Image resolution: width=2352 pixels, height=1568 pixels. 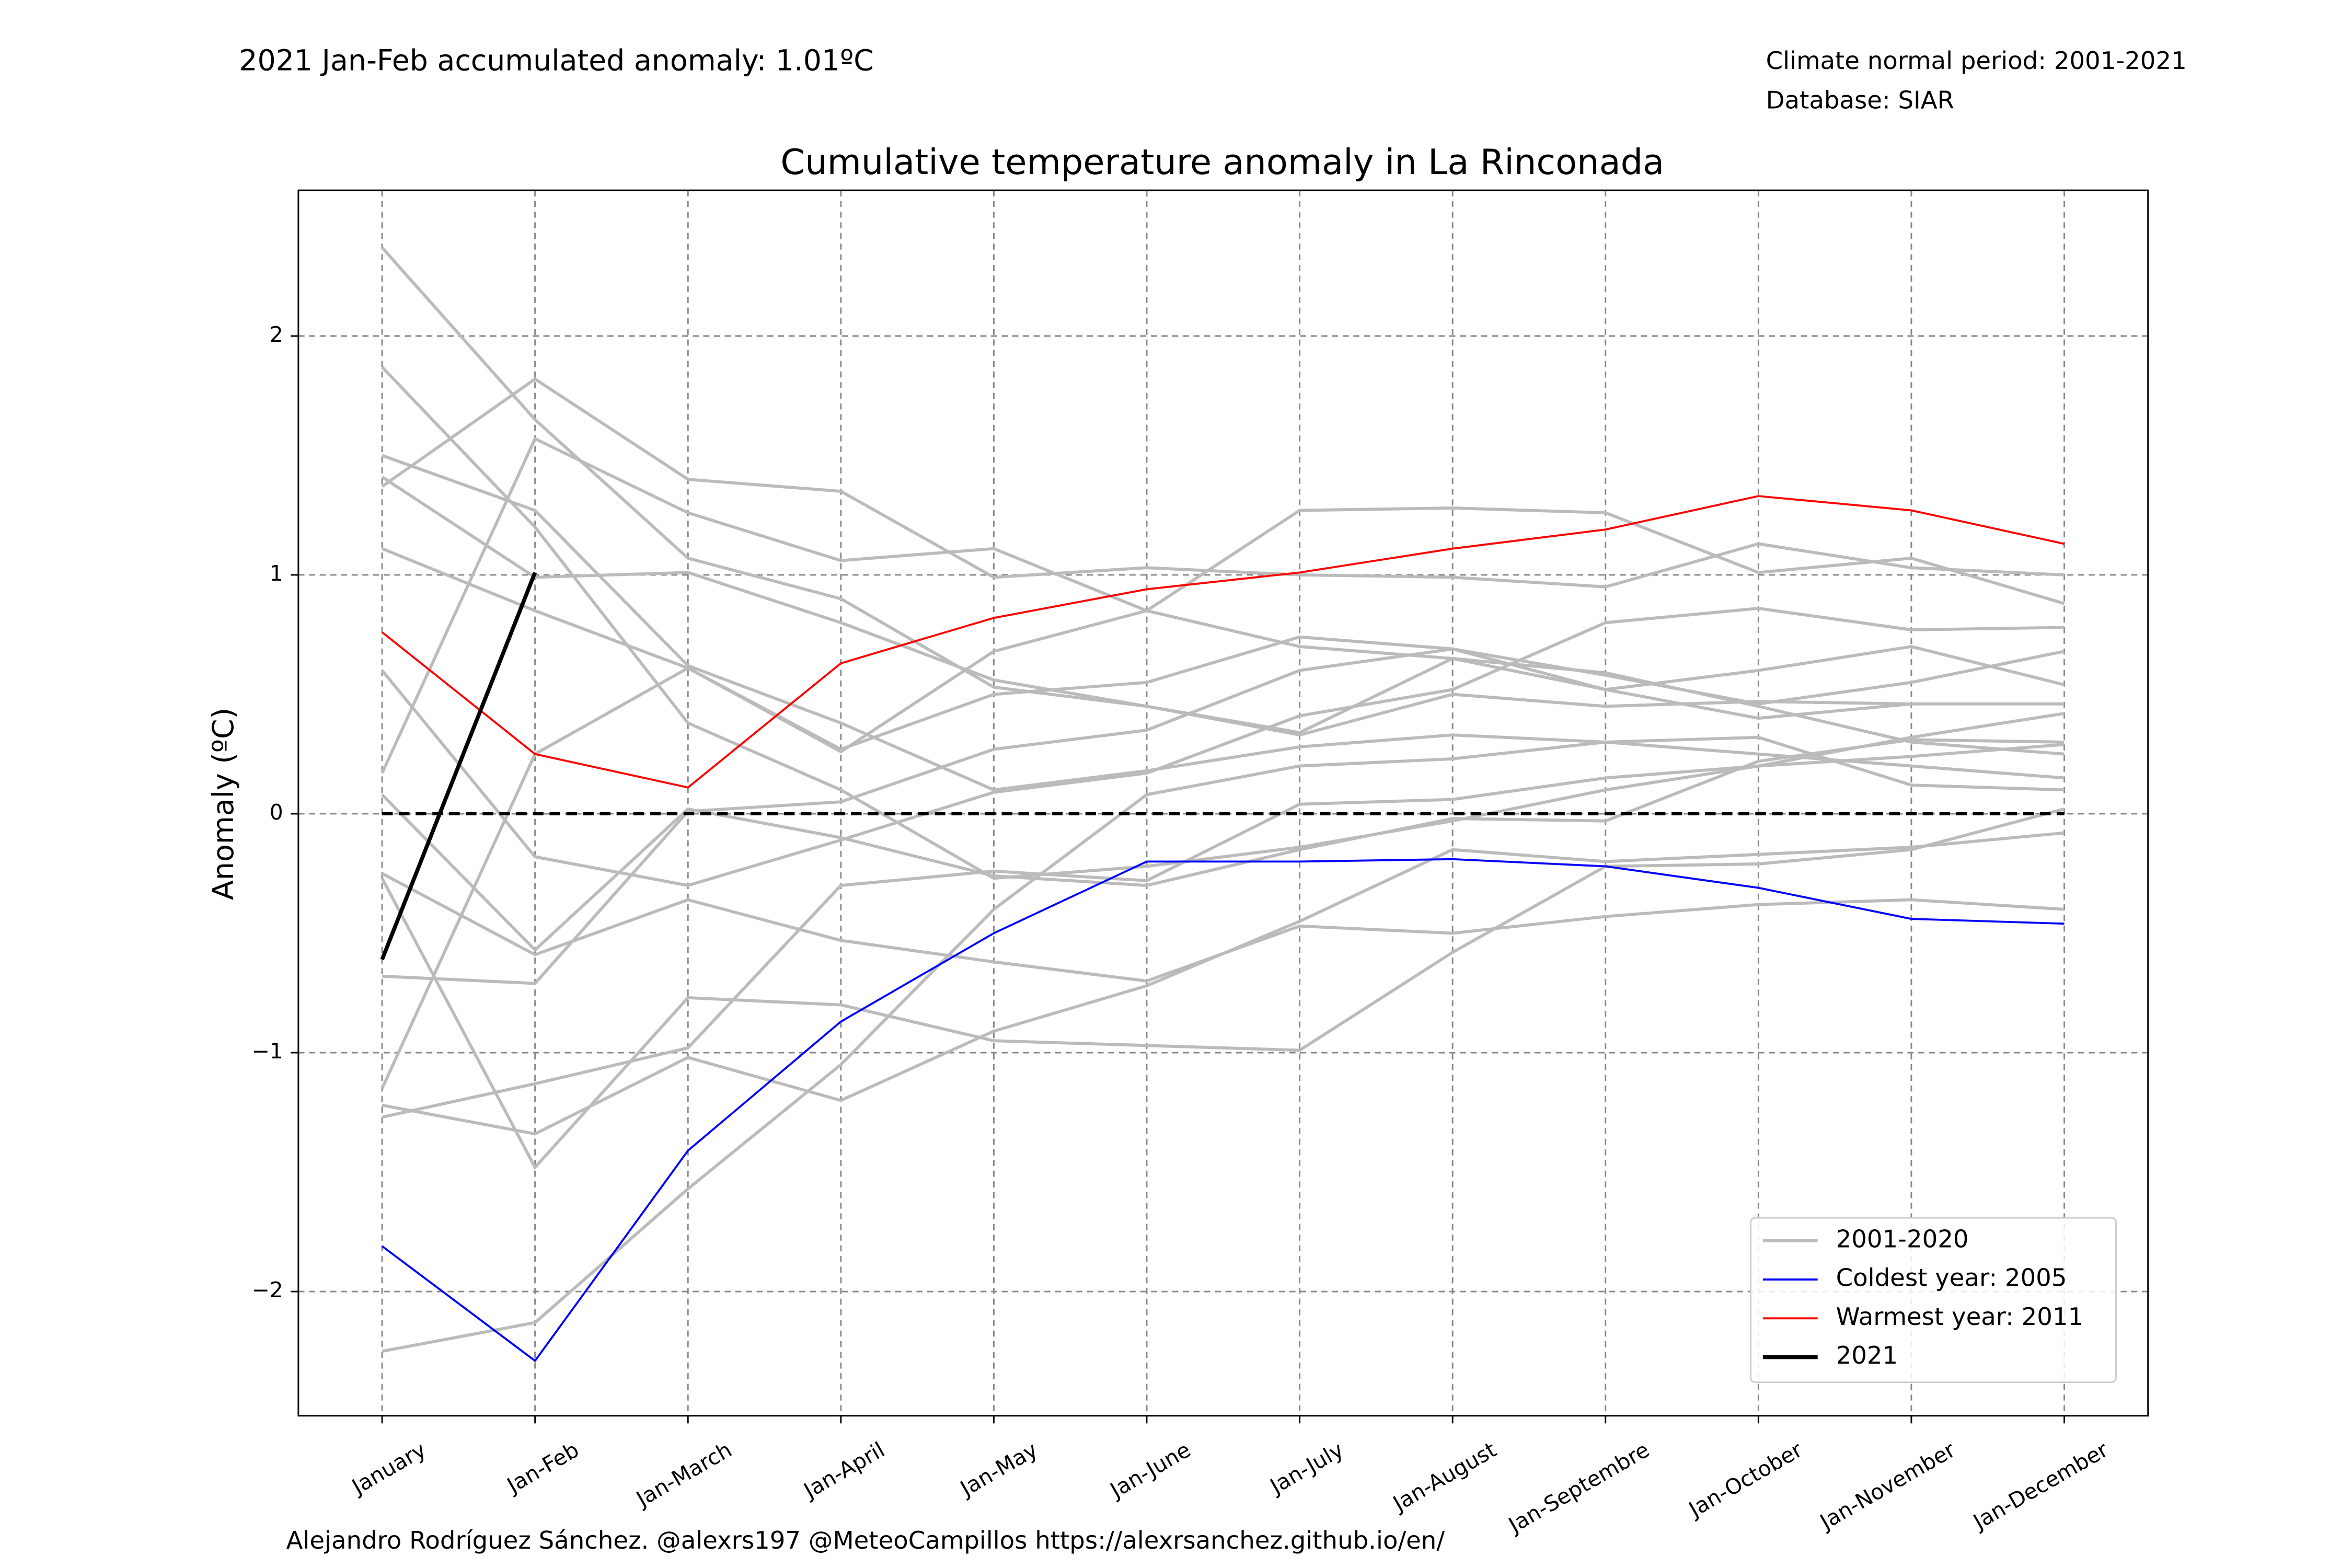 What do you see at coordinates (1933, 1300) in the screenshot?
I see `legend-box` at bounding box center [1933, 1300].